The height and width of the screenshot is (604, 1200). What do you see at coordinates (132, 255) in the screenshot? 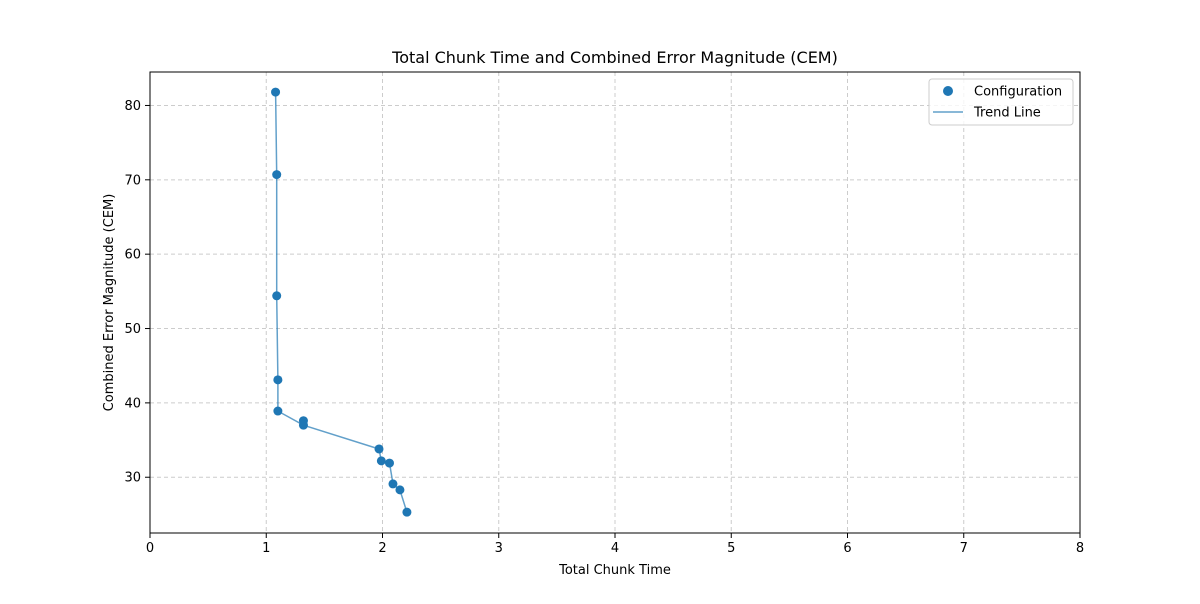
I see `y-tick-label: 60` at bounding box center [132, 255].